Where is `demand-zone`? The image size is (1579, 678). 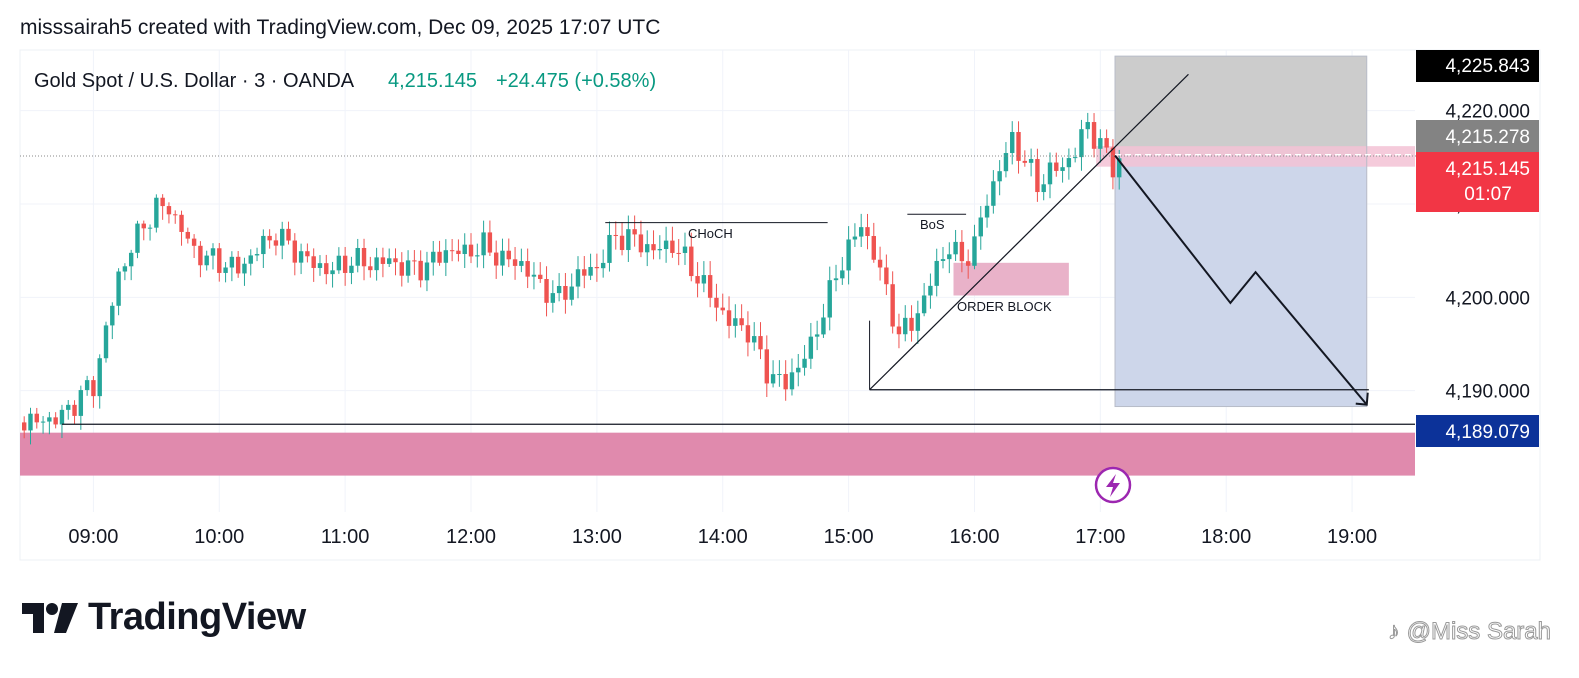
demand-zone is located at coordinates (717, 454).